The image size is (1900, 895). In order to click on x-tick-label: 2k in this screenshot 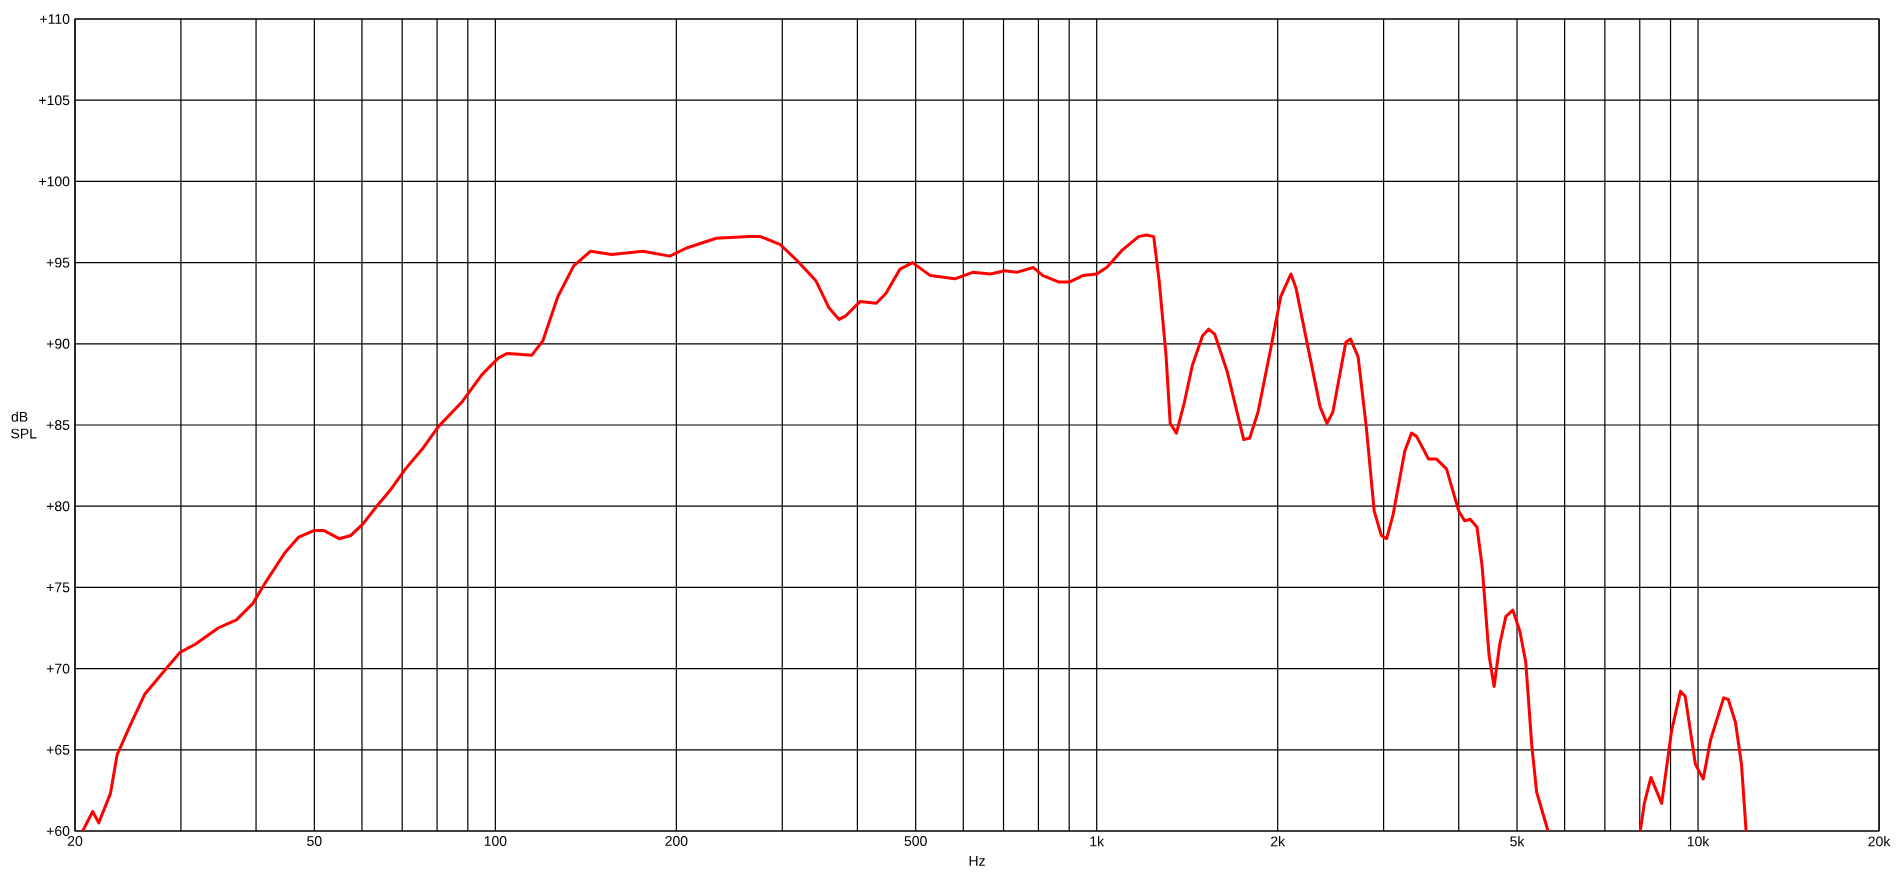, I will do `click(1278, 841)`.